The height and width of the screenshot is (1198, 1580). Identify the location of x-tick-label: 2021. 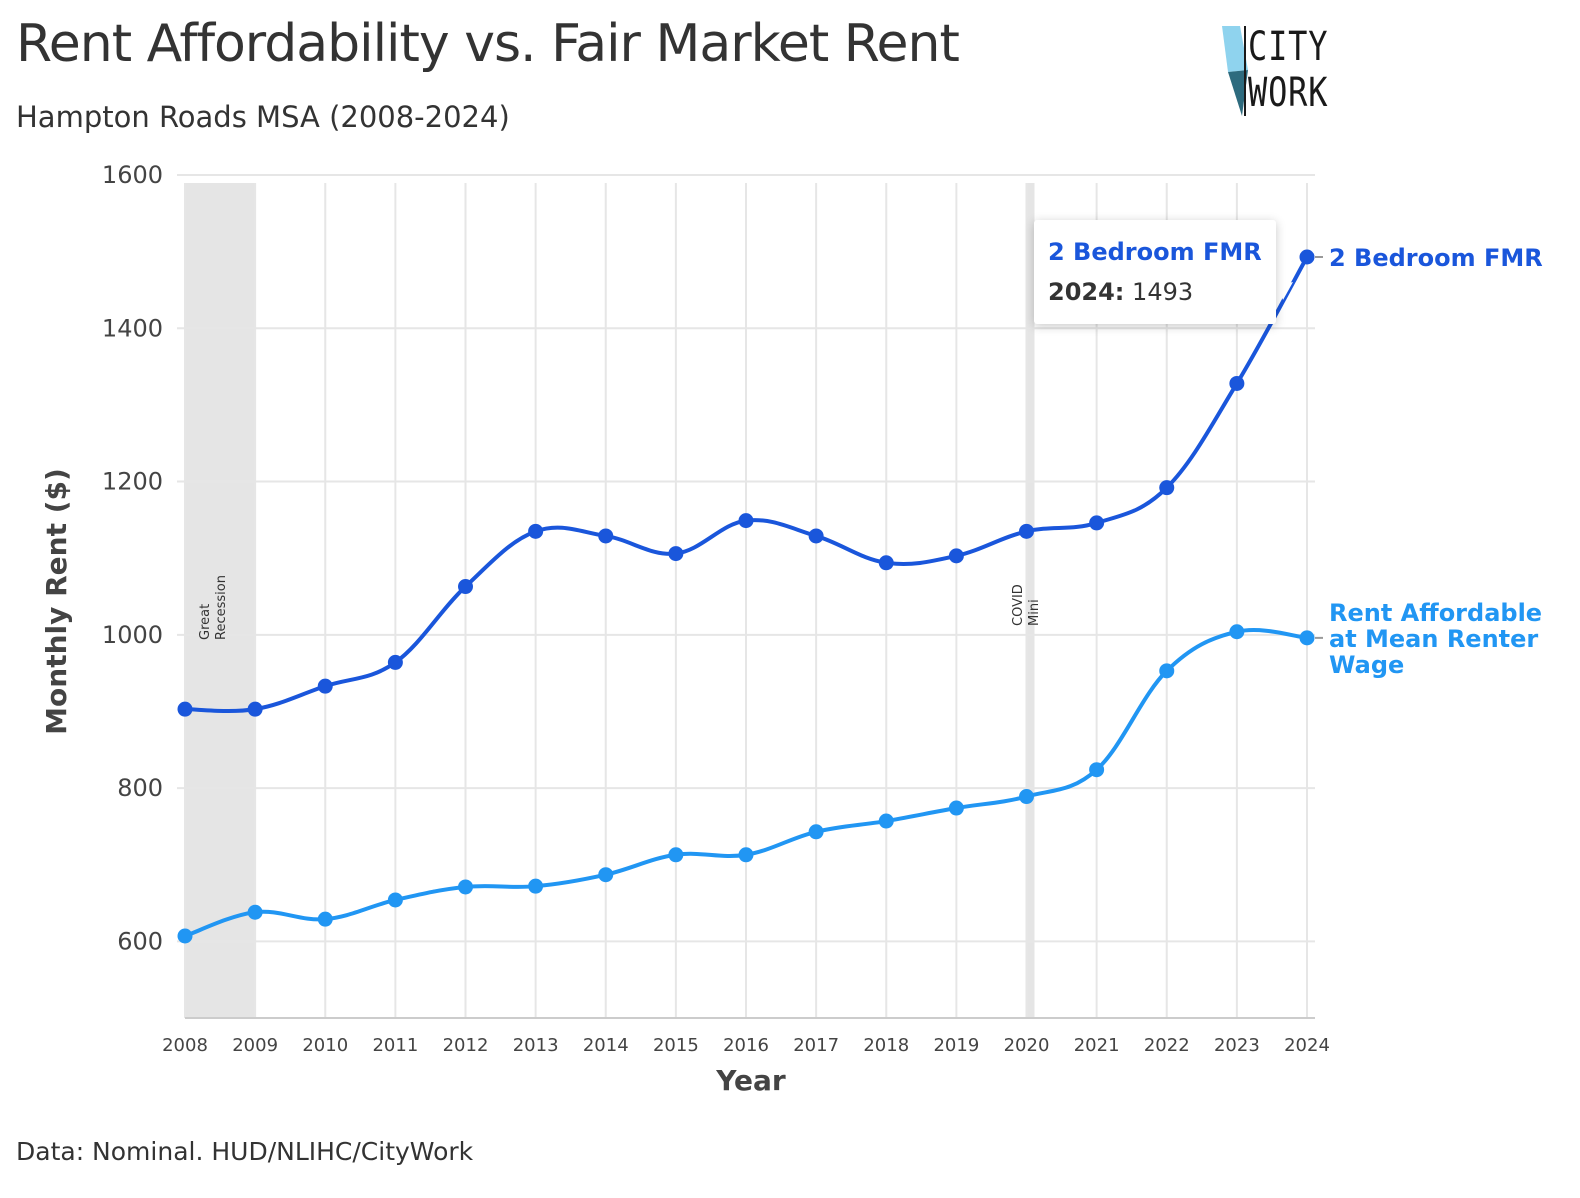
(1097, 1045).